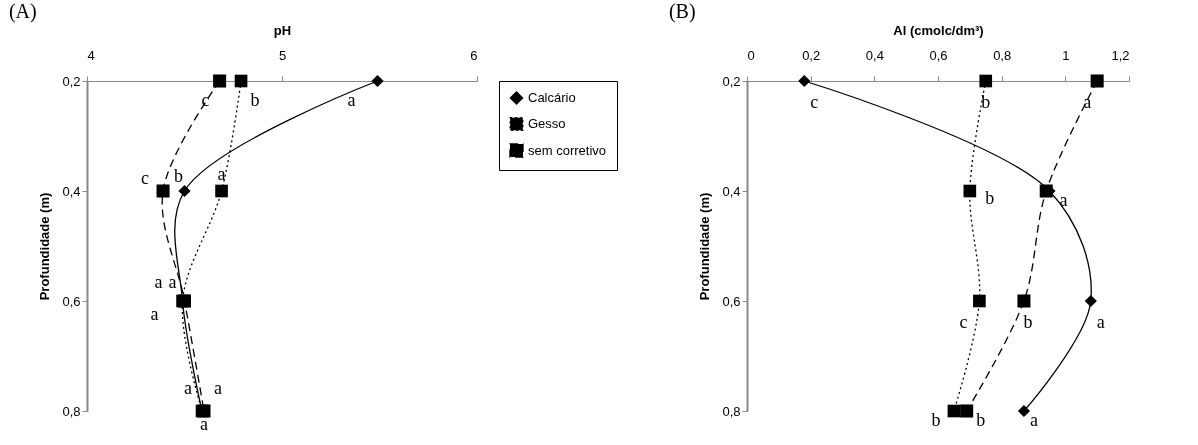 The height and width of the screenshot is (445, 1198). I want to click on x-tick-label: 1, so click(1066, 55).